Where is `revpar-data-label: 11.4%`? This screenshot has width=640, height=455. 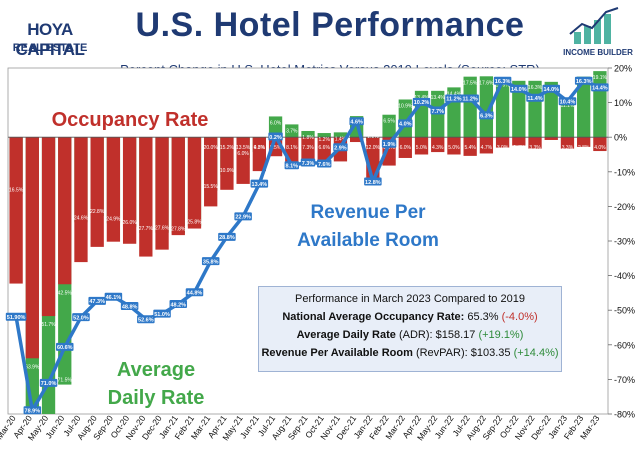 revpar-data-label: 11.4% is located at coordinates (534, 99).